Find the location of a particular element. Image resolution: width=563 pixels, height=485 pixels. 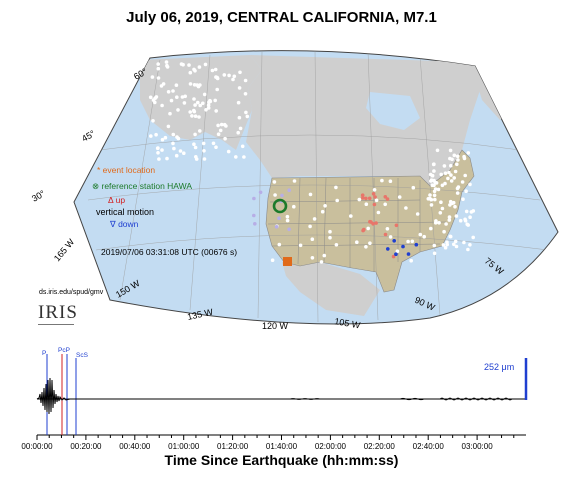

time-tick-label: 03:00:00 is located at coordinates (478, 446).